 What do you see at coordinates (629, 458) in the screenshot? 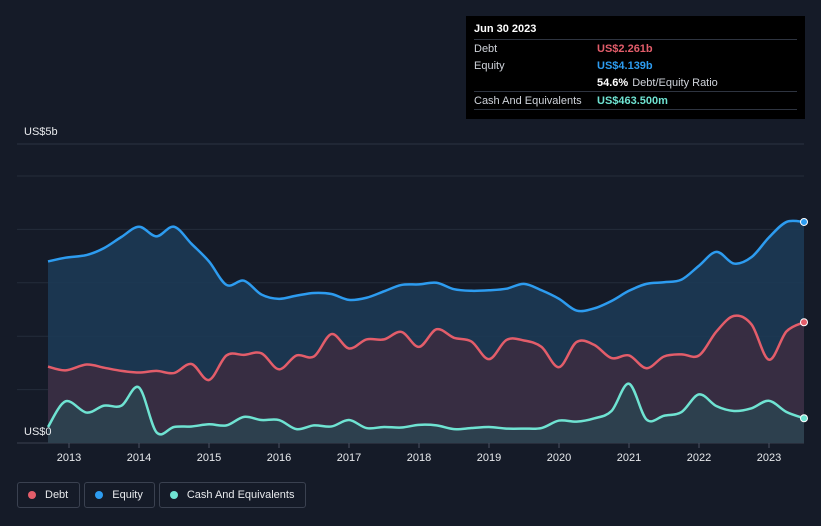
I see `x-tick-label: 2021` at bounding box center [629, 458].